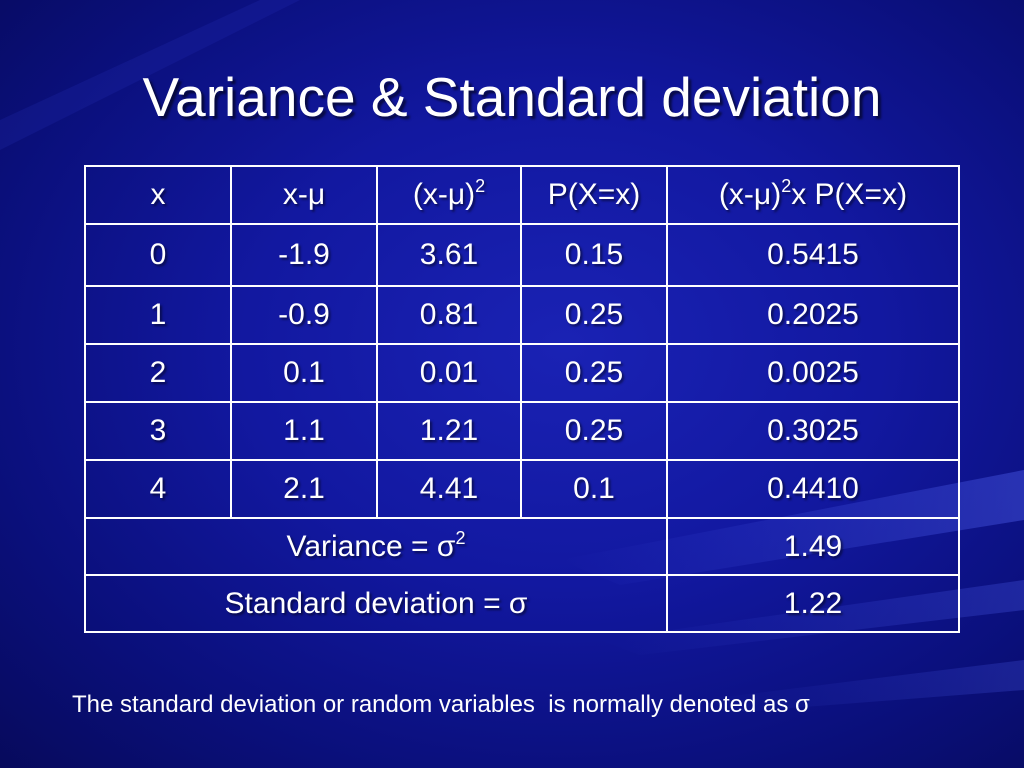  I want to click on cell-x-minus-mu: 0.1, so click(304, 373).